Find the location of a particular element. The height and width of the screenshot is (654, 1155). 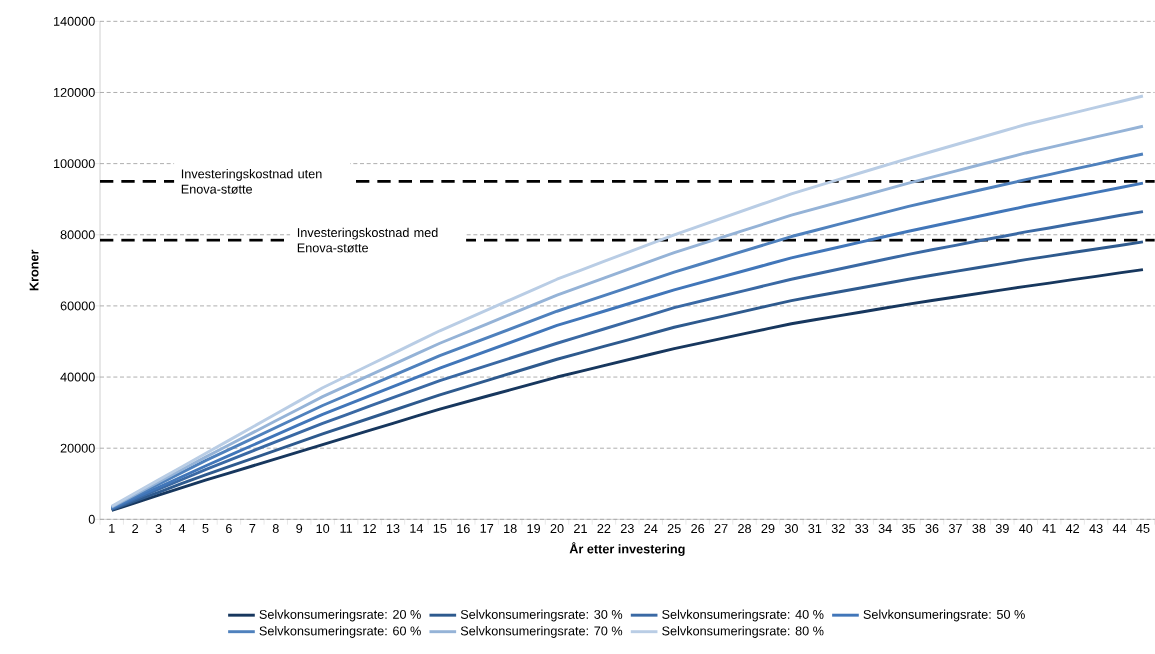

x-tick-label: 20 is located at coordinates (557, 529).